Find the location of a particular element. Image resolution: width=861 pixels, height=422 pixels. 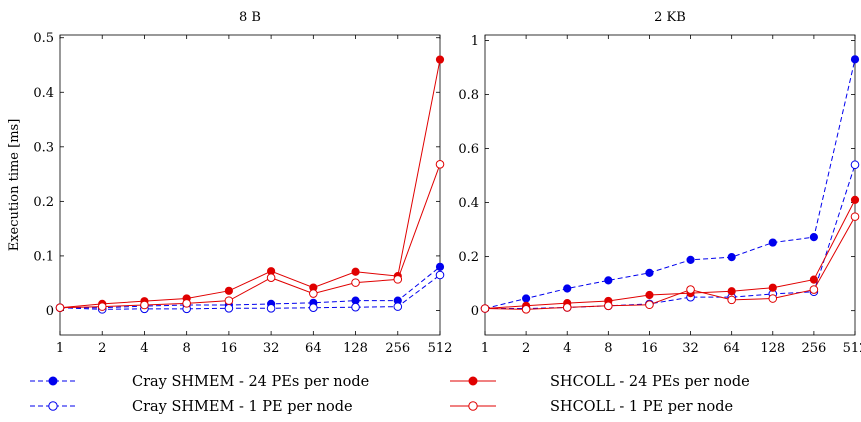

x-tick-label: 2 is located at coordinates (102, 348).